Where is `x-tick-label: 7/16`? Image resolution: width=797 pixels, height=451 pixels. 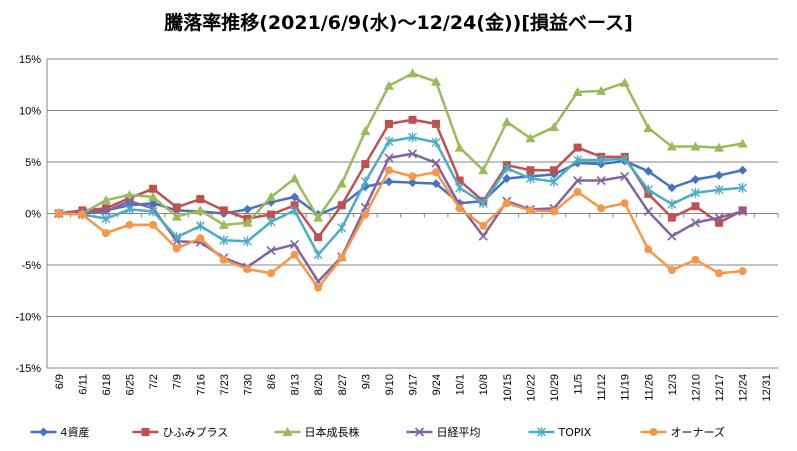 x-tick-label: 7/16 is located at coordinates (201, 384).